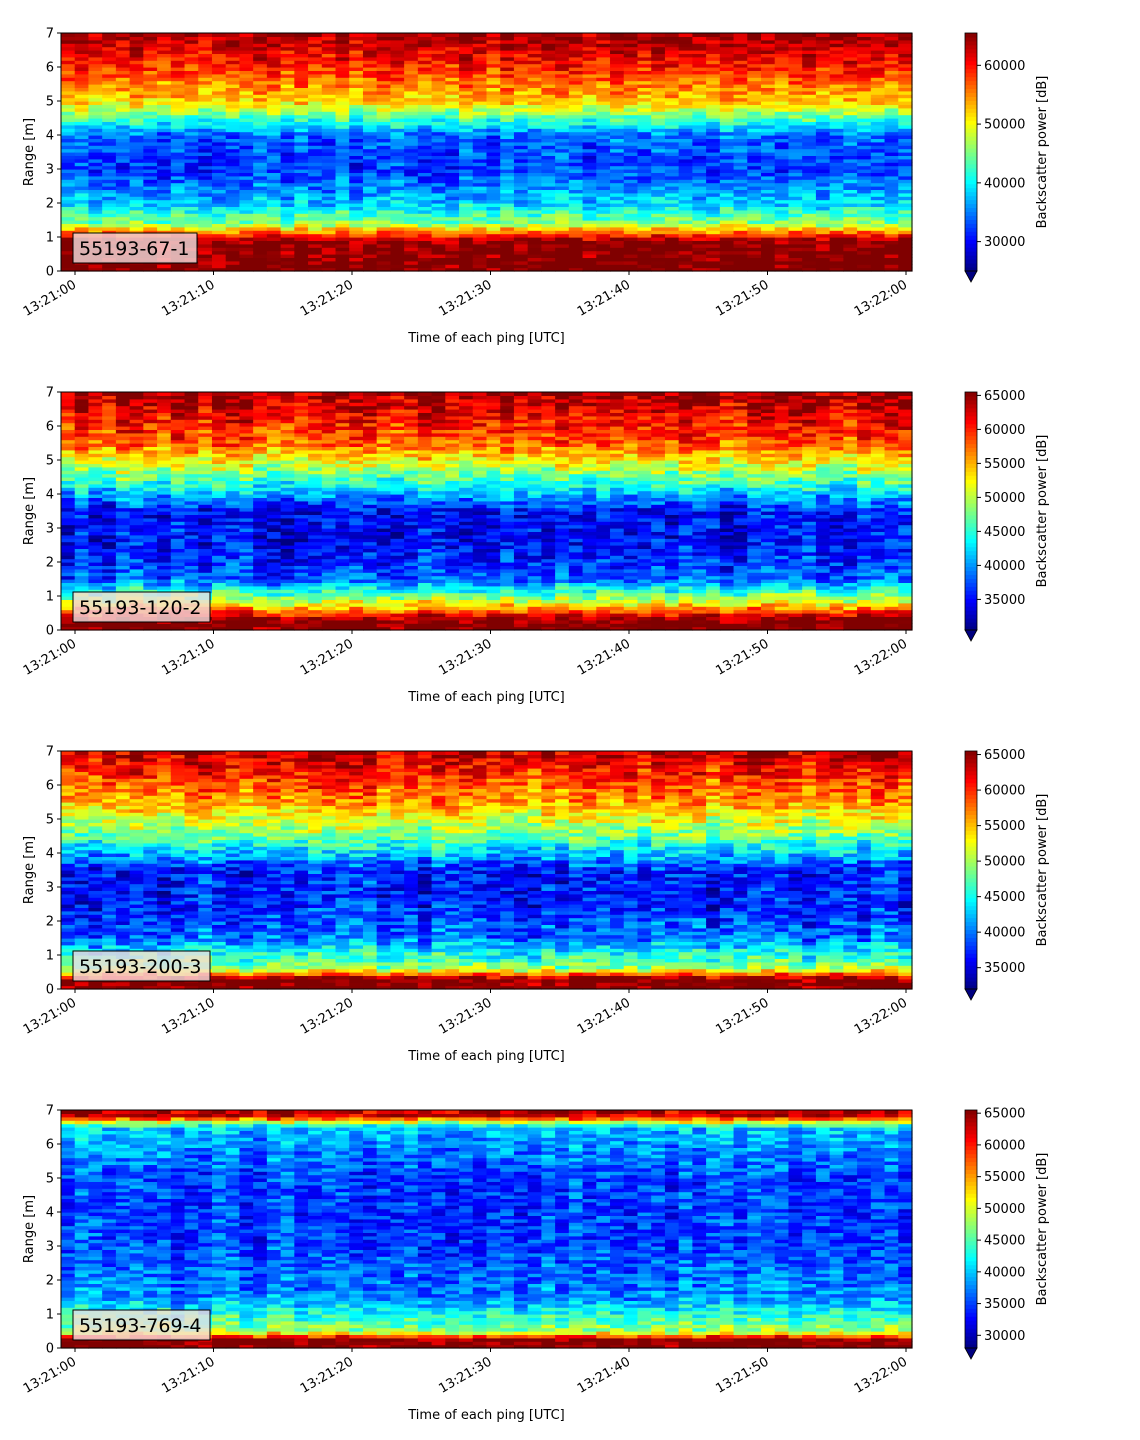 The width and height of the screenshot is (1140, 1440). I want to click on x-tick-label: 13:21:30, so click(465, 298).